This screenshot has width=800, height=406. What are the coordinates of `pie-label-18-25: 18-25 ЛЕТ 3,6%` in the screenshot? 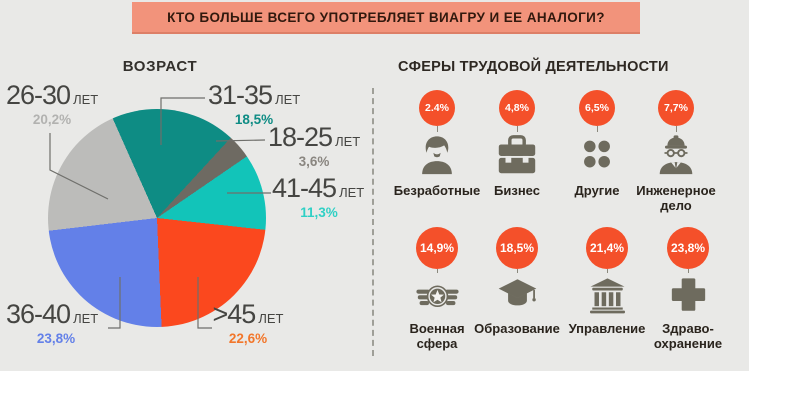 It's located at (314, 146).